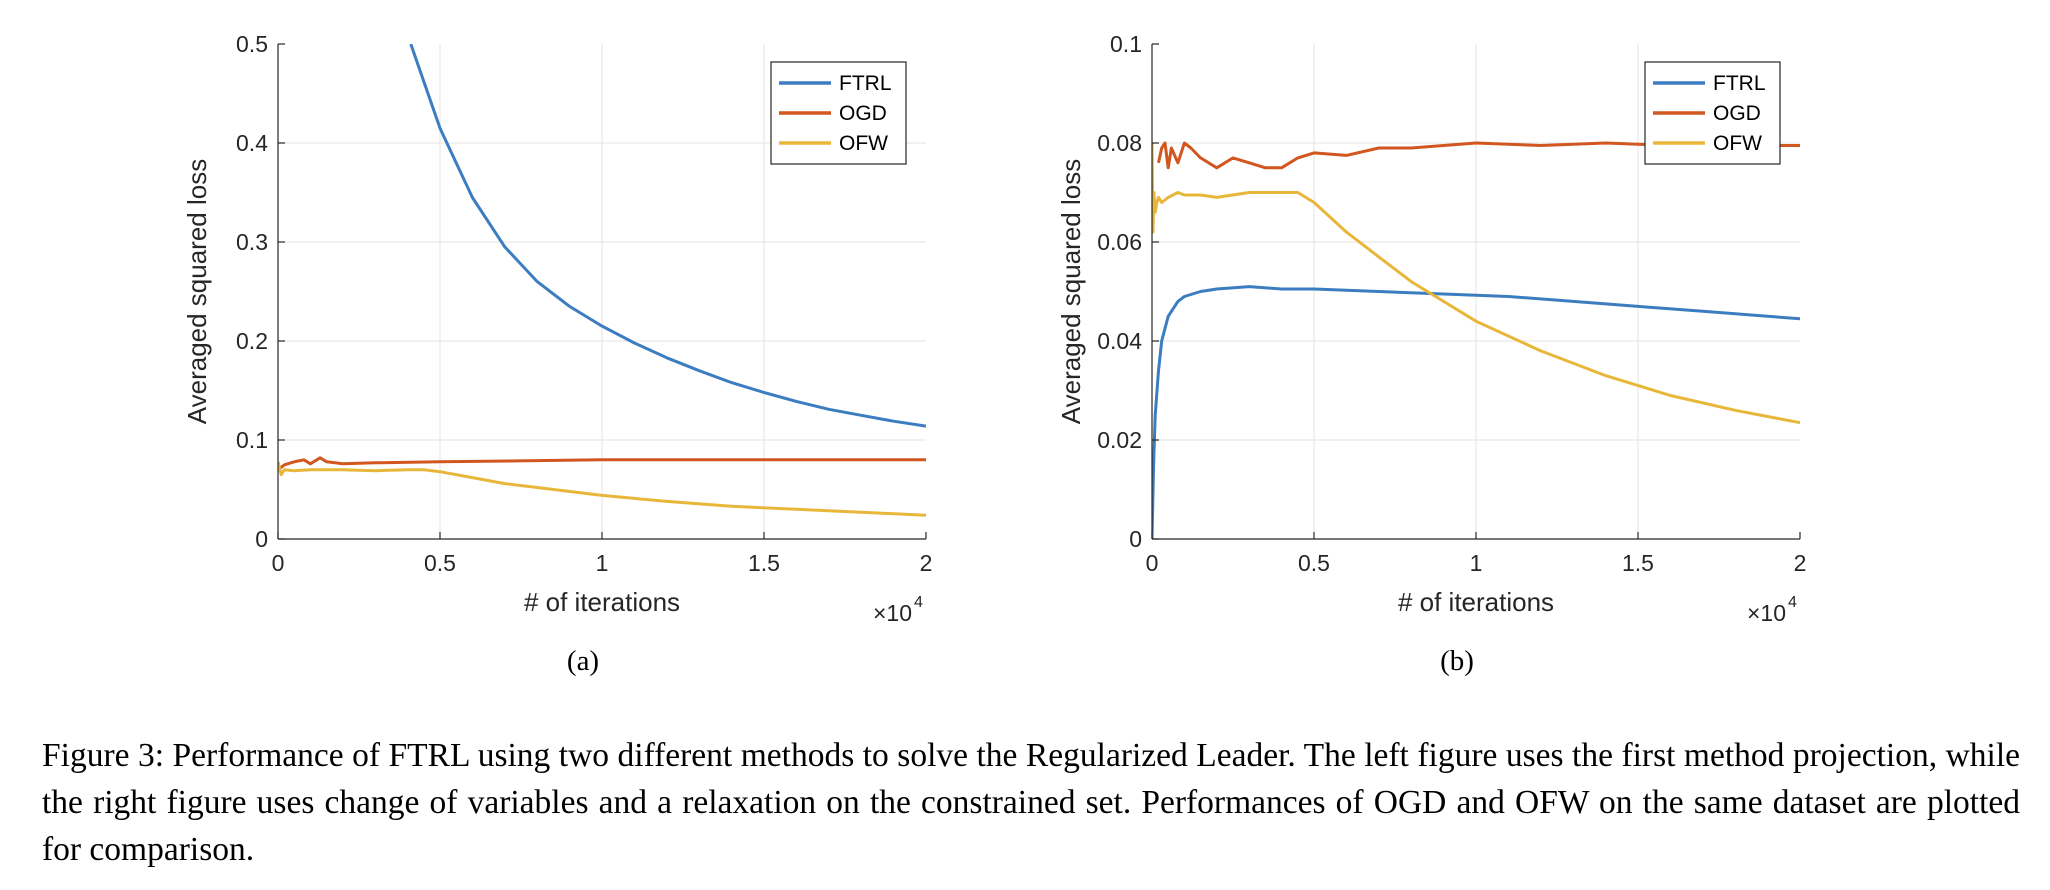 The width and height of the screenshot is (2050, 890). Describe the element at coordinates (1119, 242) in the screenshot. I see `y-tick-label: 0.06` at that location.